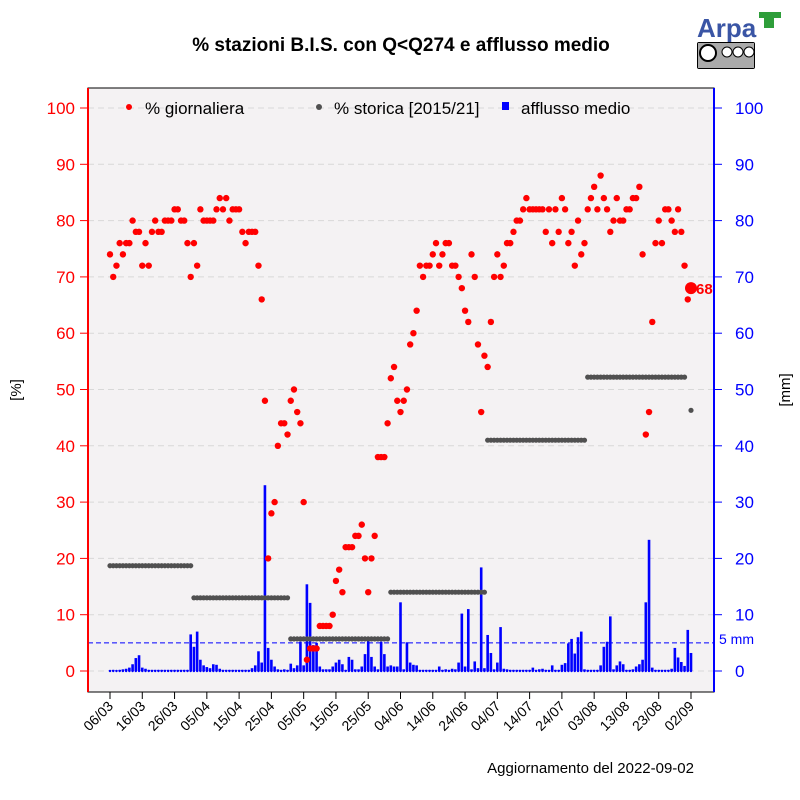  What do you see at coordinates (324, 716) in the screenshot?
I see `x-tick-label: 15/05` at bounding box center [324, 716].